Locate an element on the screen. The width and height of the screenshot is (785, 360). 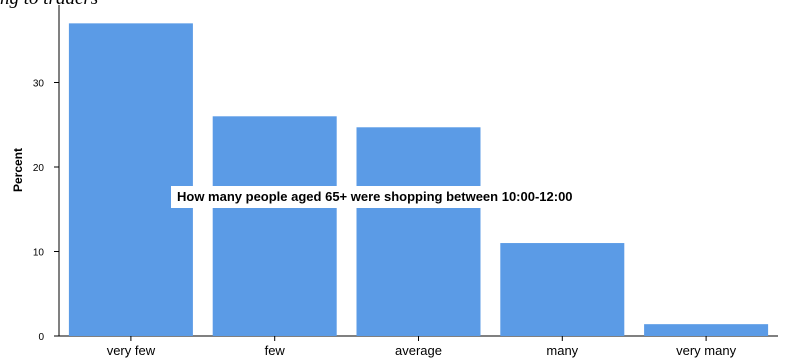
bar-average is located at coordinates (418, 231).